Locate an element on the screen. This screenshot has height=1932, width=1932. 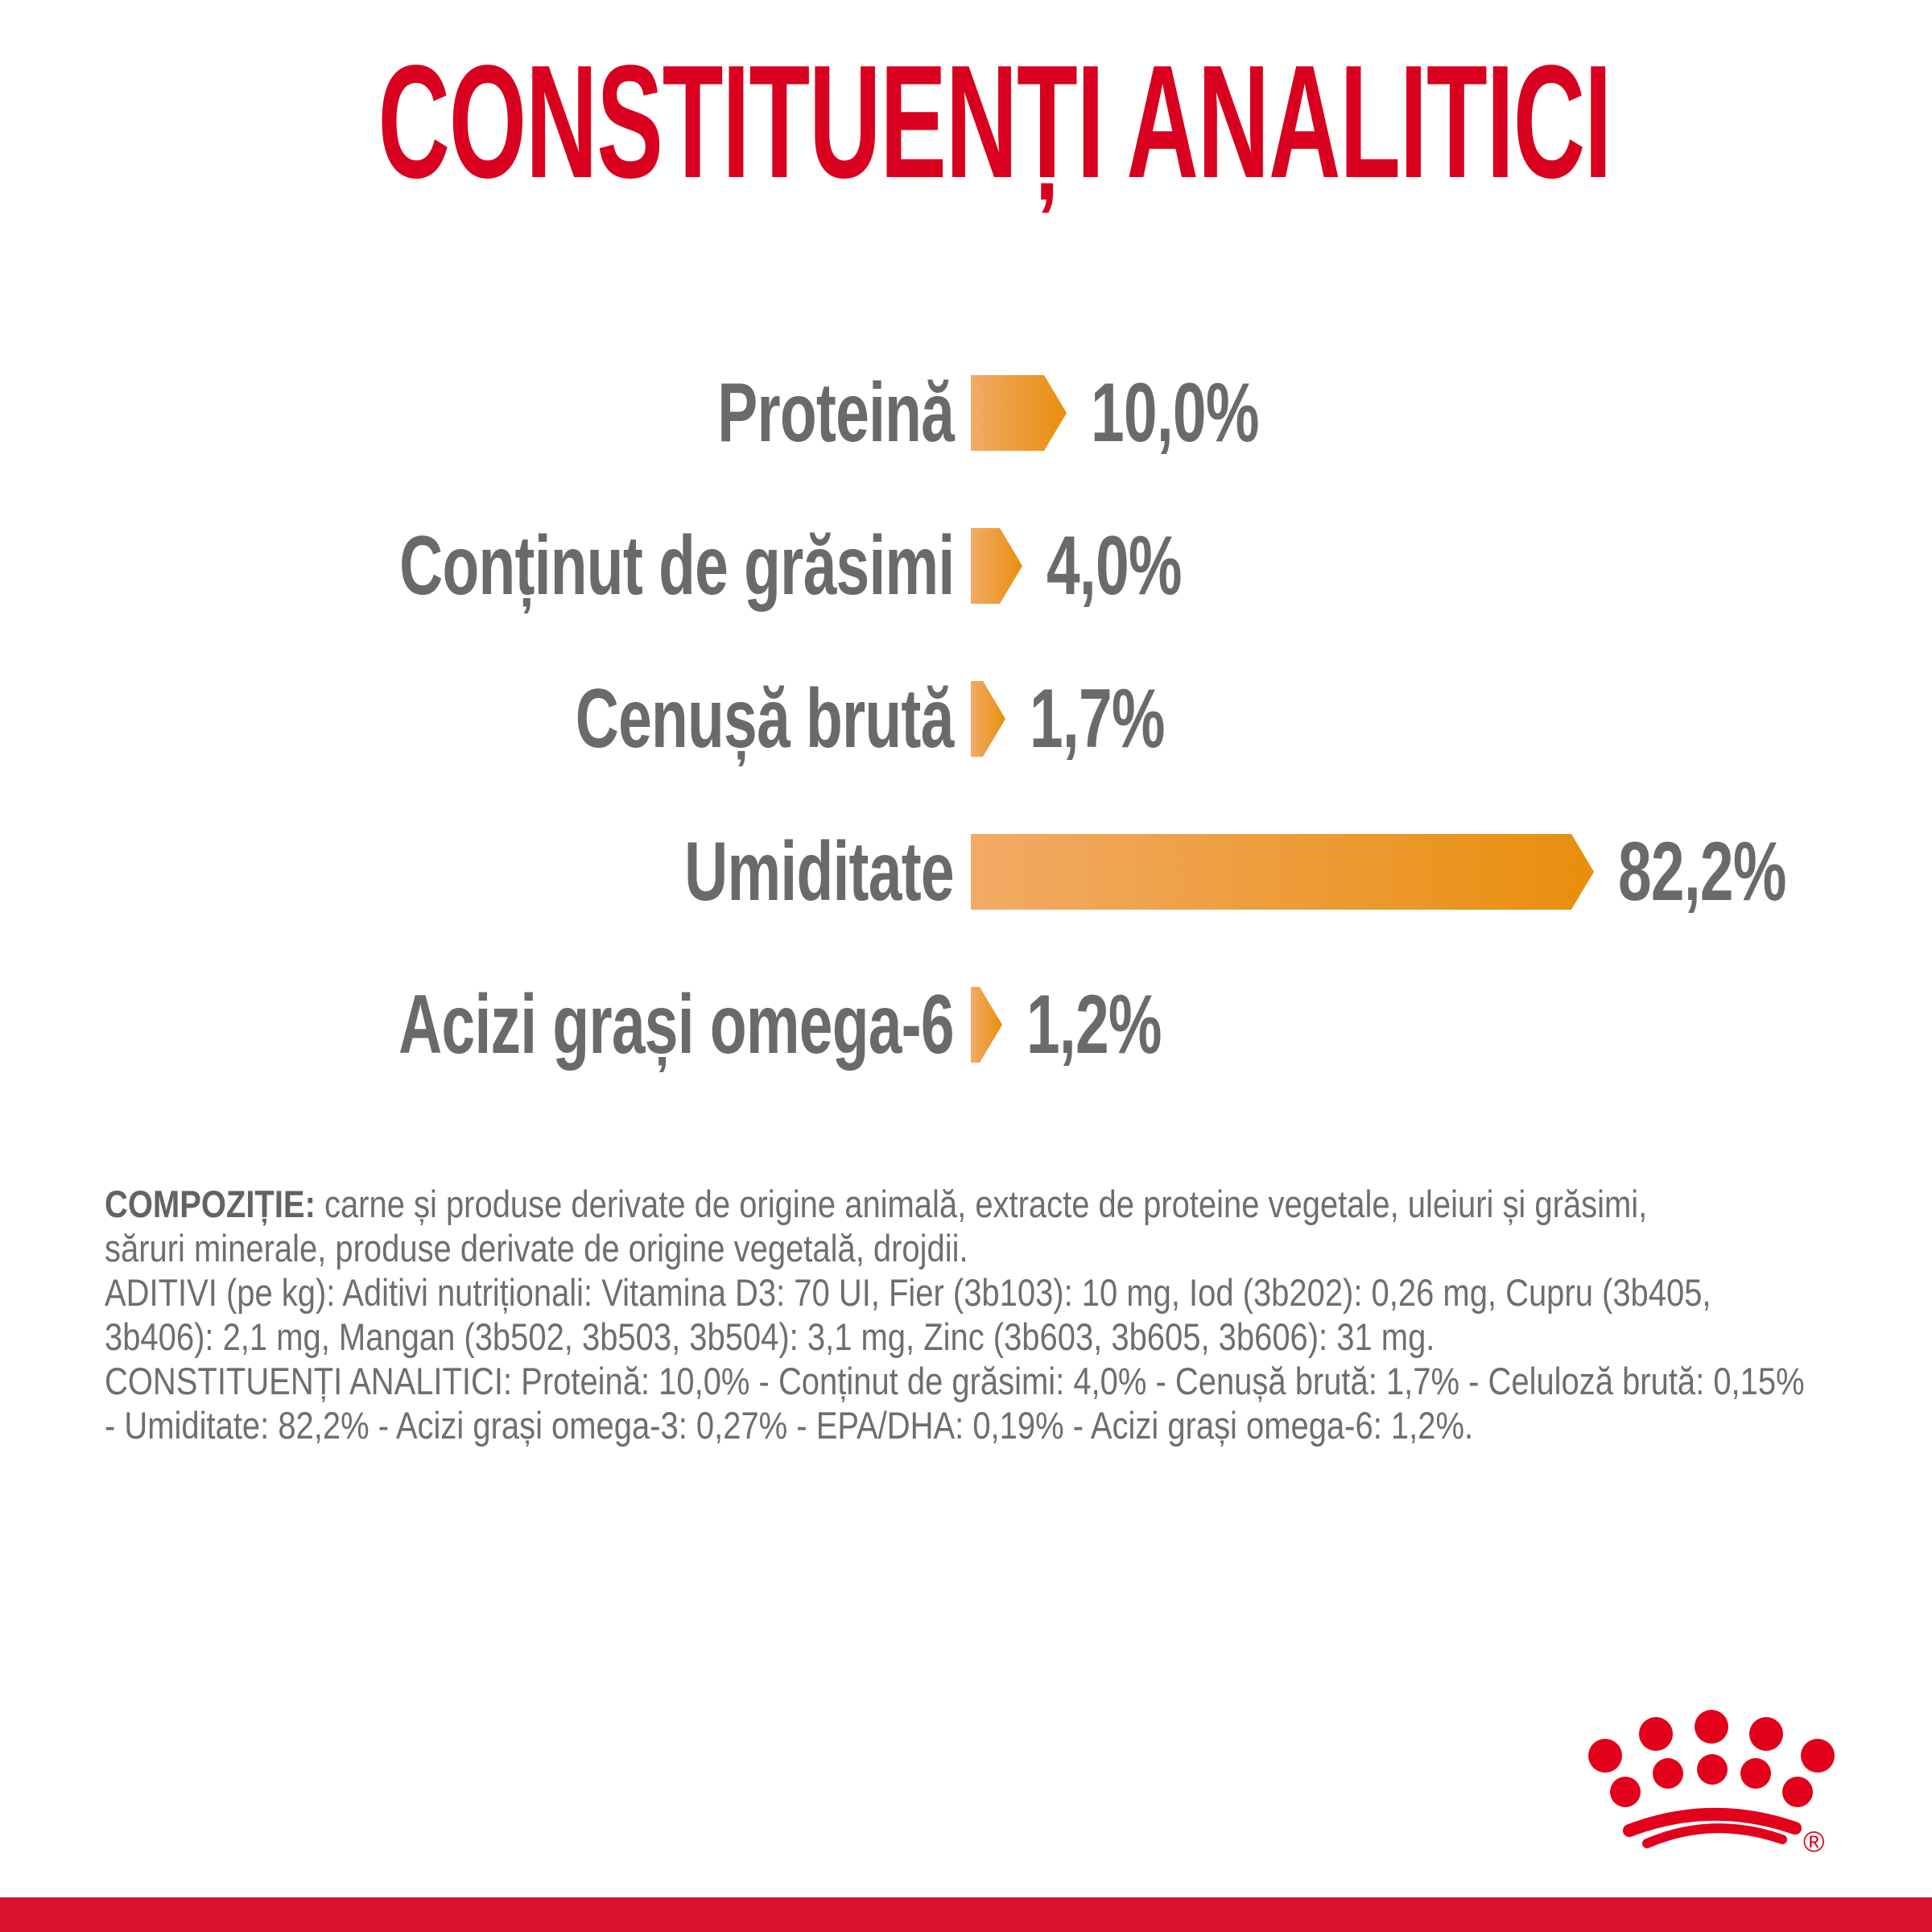
bottom-red-band is located at coordinates (966, 1914).